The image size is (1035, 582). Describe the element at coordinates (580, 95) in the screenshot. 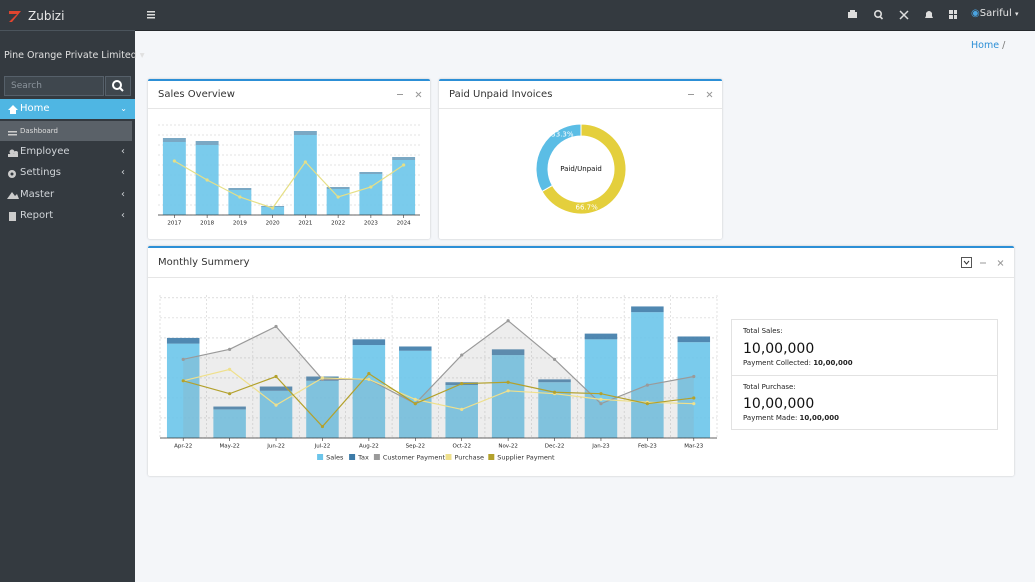

I see `card-title: Paid Unpaid Invoices` at that location.